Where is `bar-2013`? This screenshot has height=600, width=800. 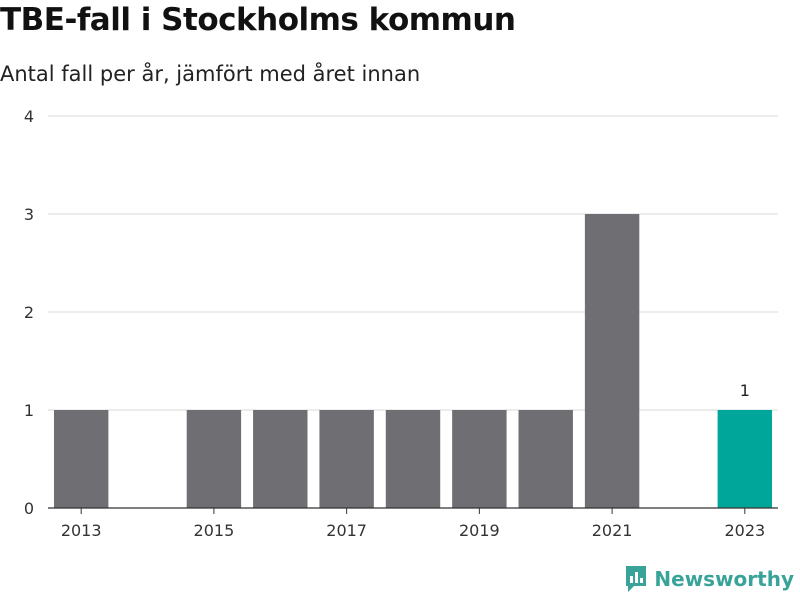 bar-2013 is located at coordinates (81, 459).